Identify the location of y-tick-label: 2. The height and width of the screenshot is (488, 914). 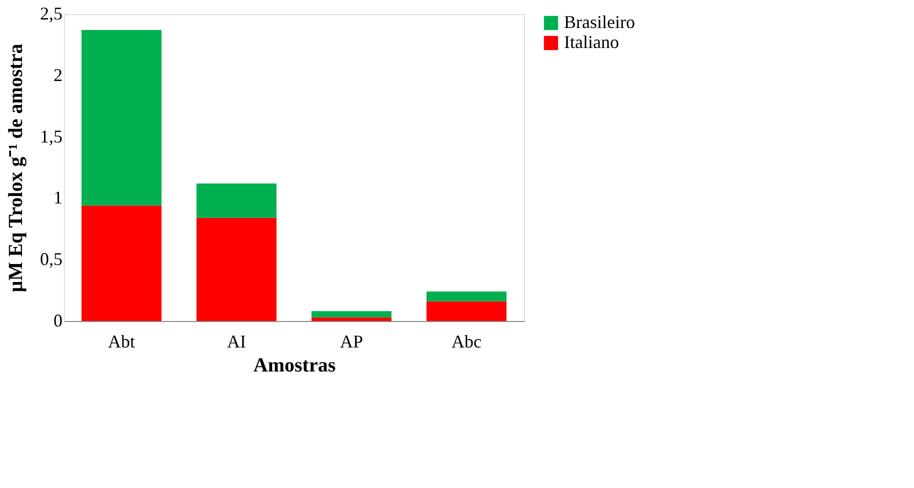
(58, 74).